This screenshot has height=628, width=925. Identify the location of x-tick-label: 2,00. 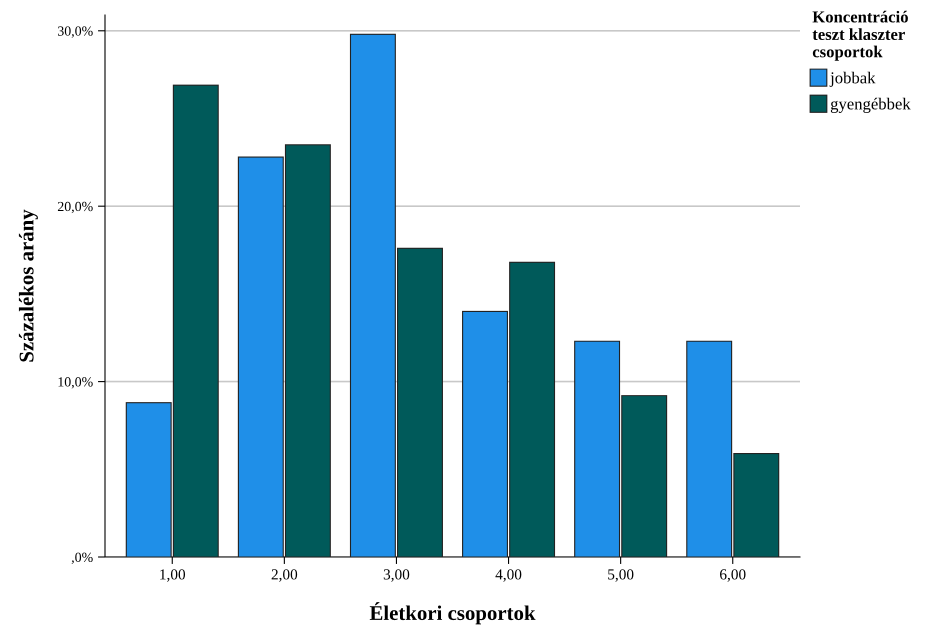
(285, 575).